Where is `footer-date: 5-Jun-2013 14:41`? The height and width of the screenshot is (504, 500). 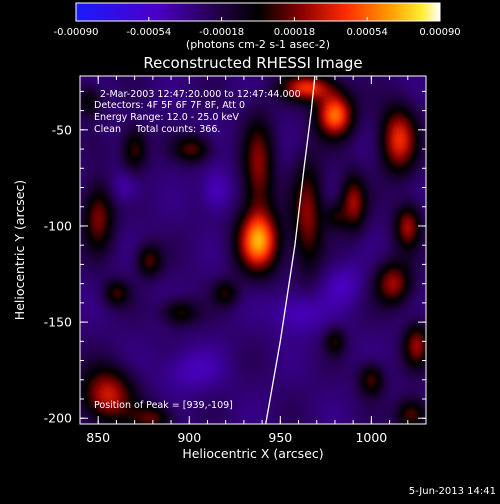
footer-date: 5-Jun-2013 14:41 is located at coordinates (452, 491).